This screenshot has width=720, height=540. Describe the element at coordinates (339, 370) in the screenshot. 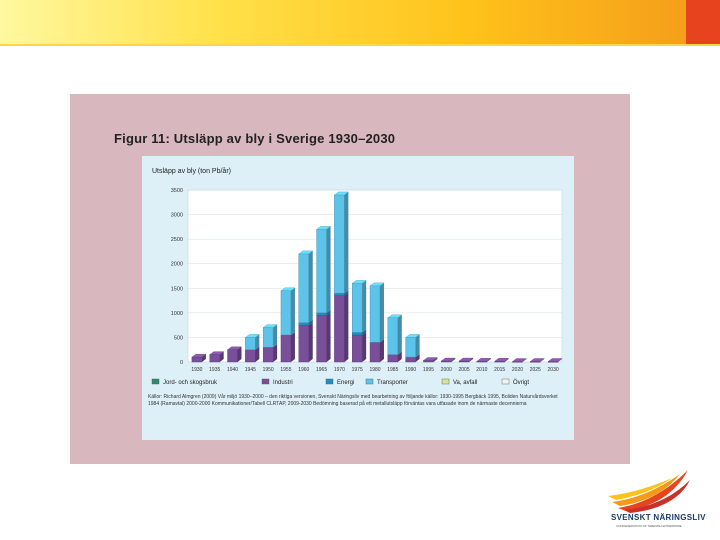

I see `x-tick-label: 1970` at that location.